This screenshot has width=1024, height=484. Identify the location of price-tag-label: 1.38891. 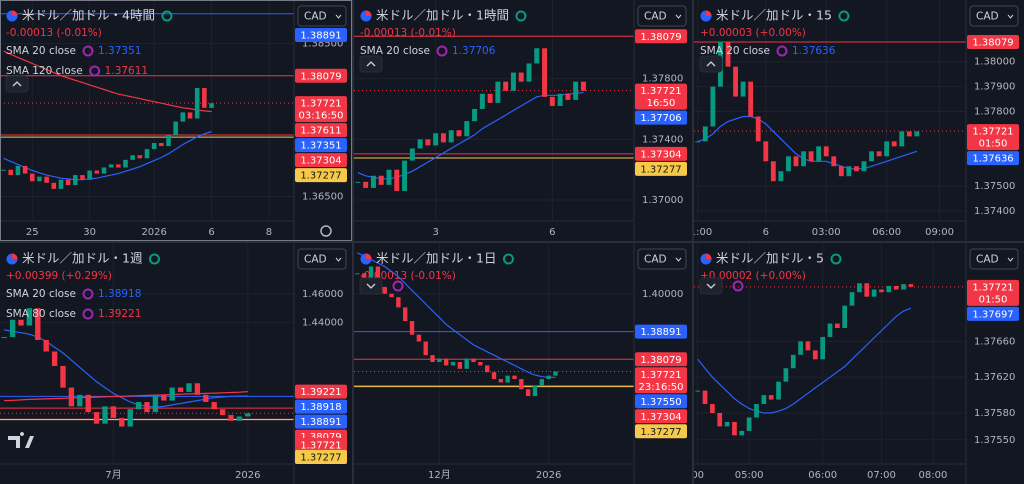
(320, 422).